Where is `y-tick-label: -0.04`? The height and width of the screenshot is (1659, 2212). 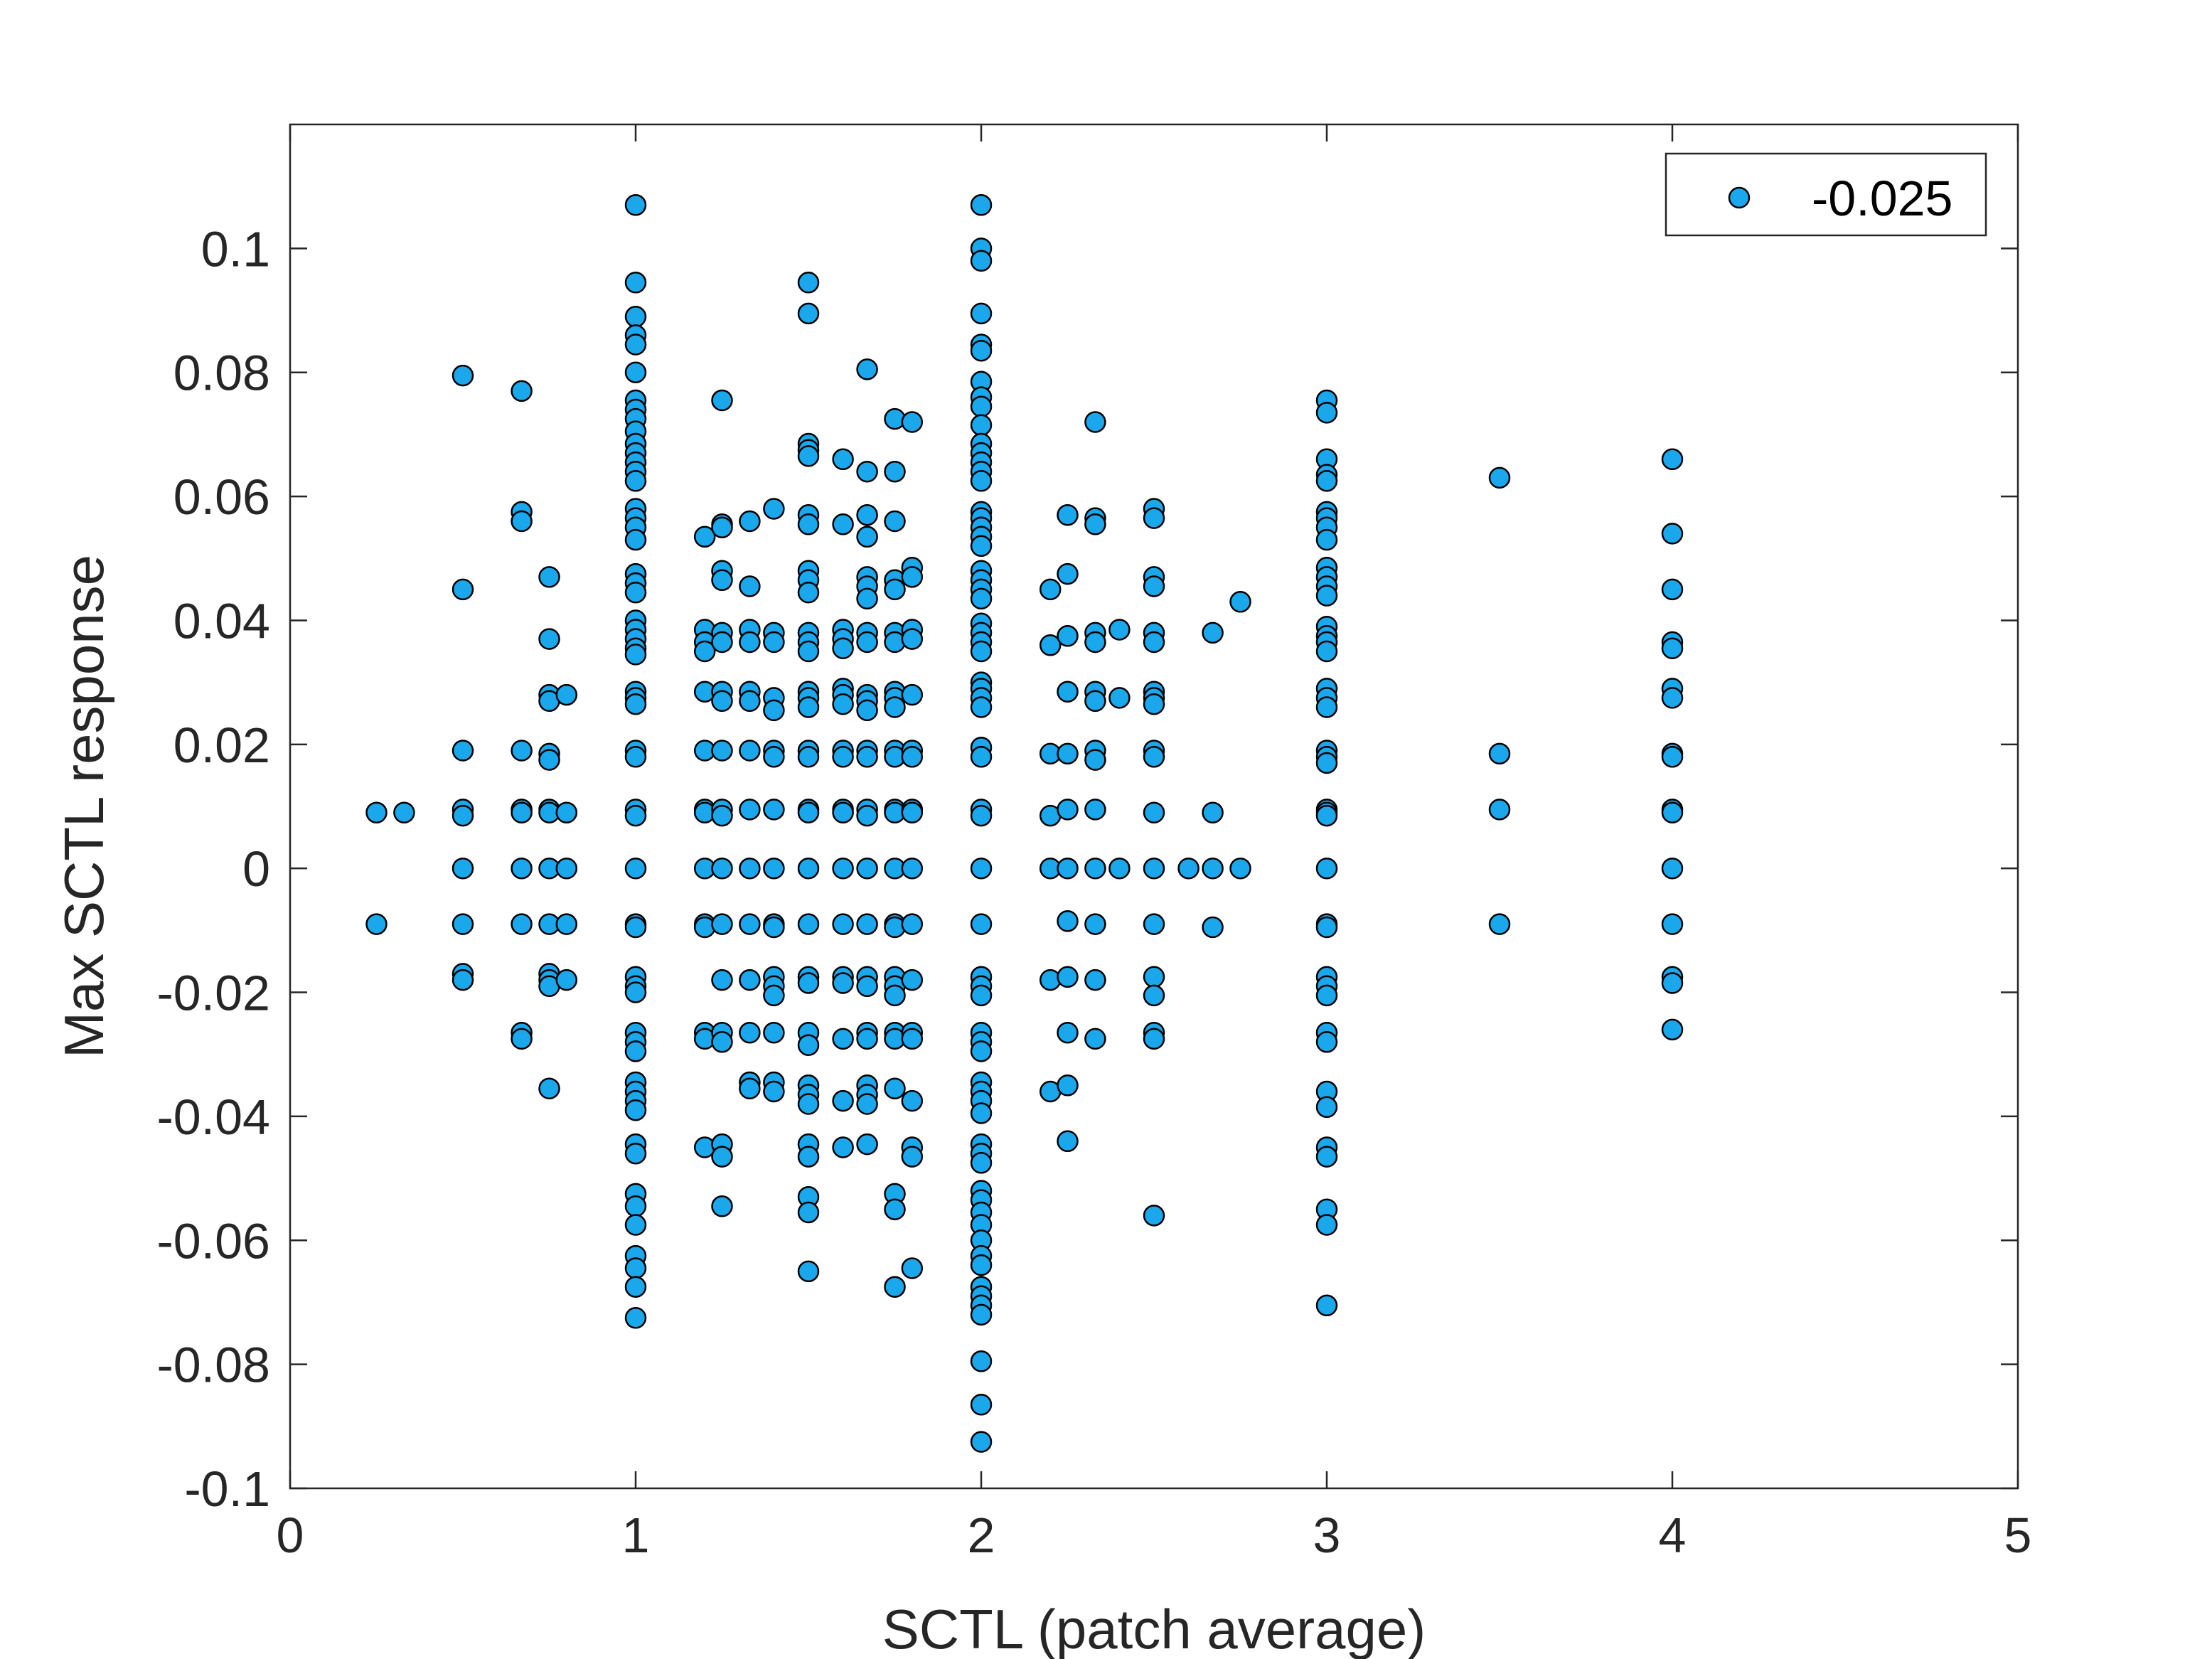 y-tick-label: -0.04 is located at coordinates (213, 1117).